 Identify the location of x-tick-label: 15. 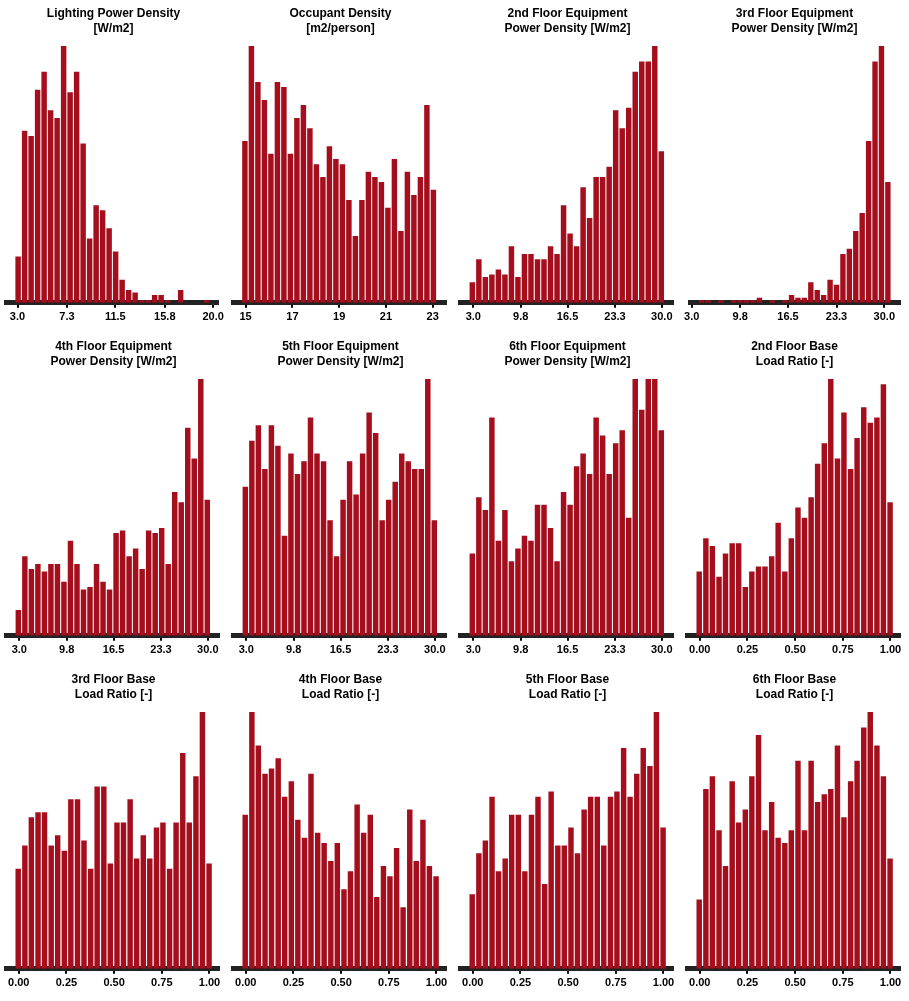
(245, 316).